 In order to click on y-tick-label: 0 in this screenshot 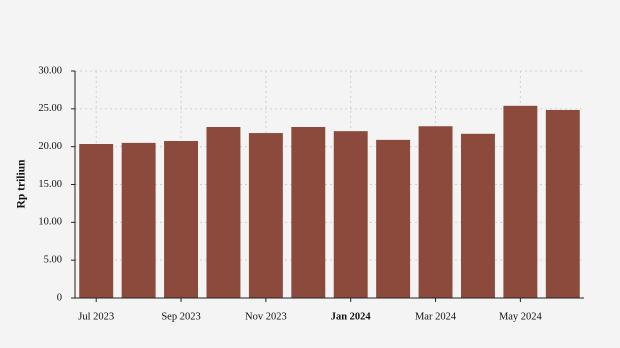, I will do `click(59, 297)`.